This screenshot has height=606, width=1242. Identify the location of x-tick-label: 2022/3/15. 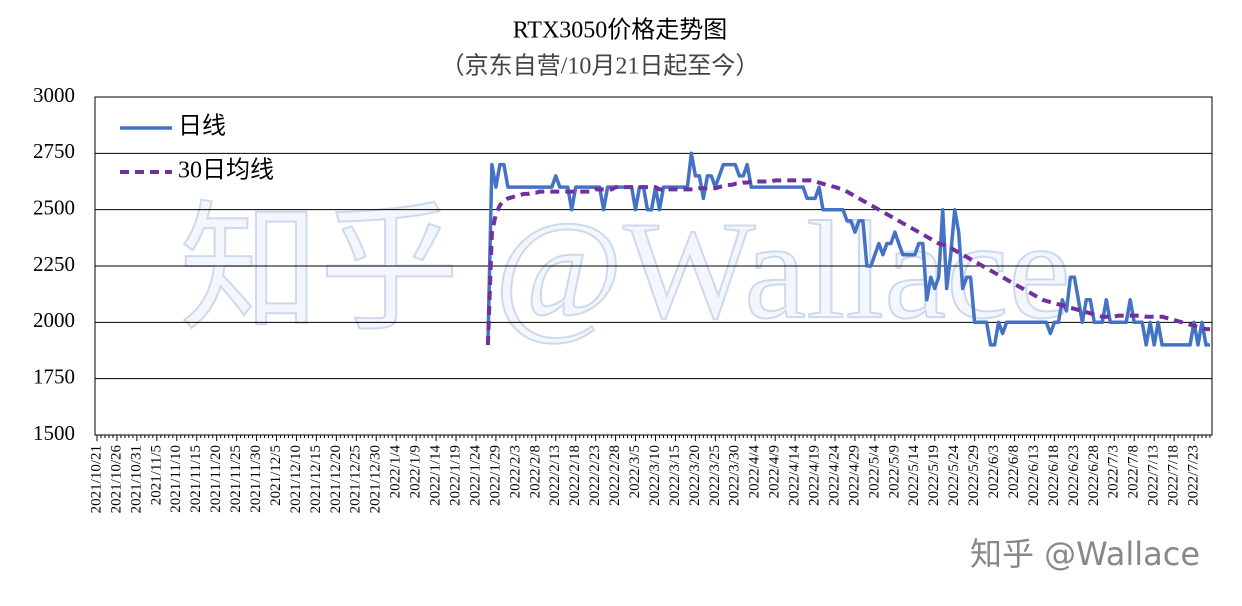
(675, 475).